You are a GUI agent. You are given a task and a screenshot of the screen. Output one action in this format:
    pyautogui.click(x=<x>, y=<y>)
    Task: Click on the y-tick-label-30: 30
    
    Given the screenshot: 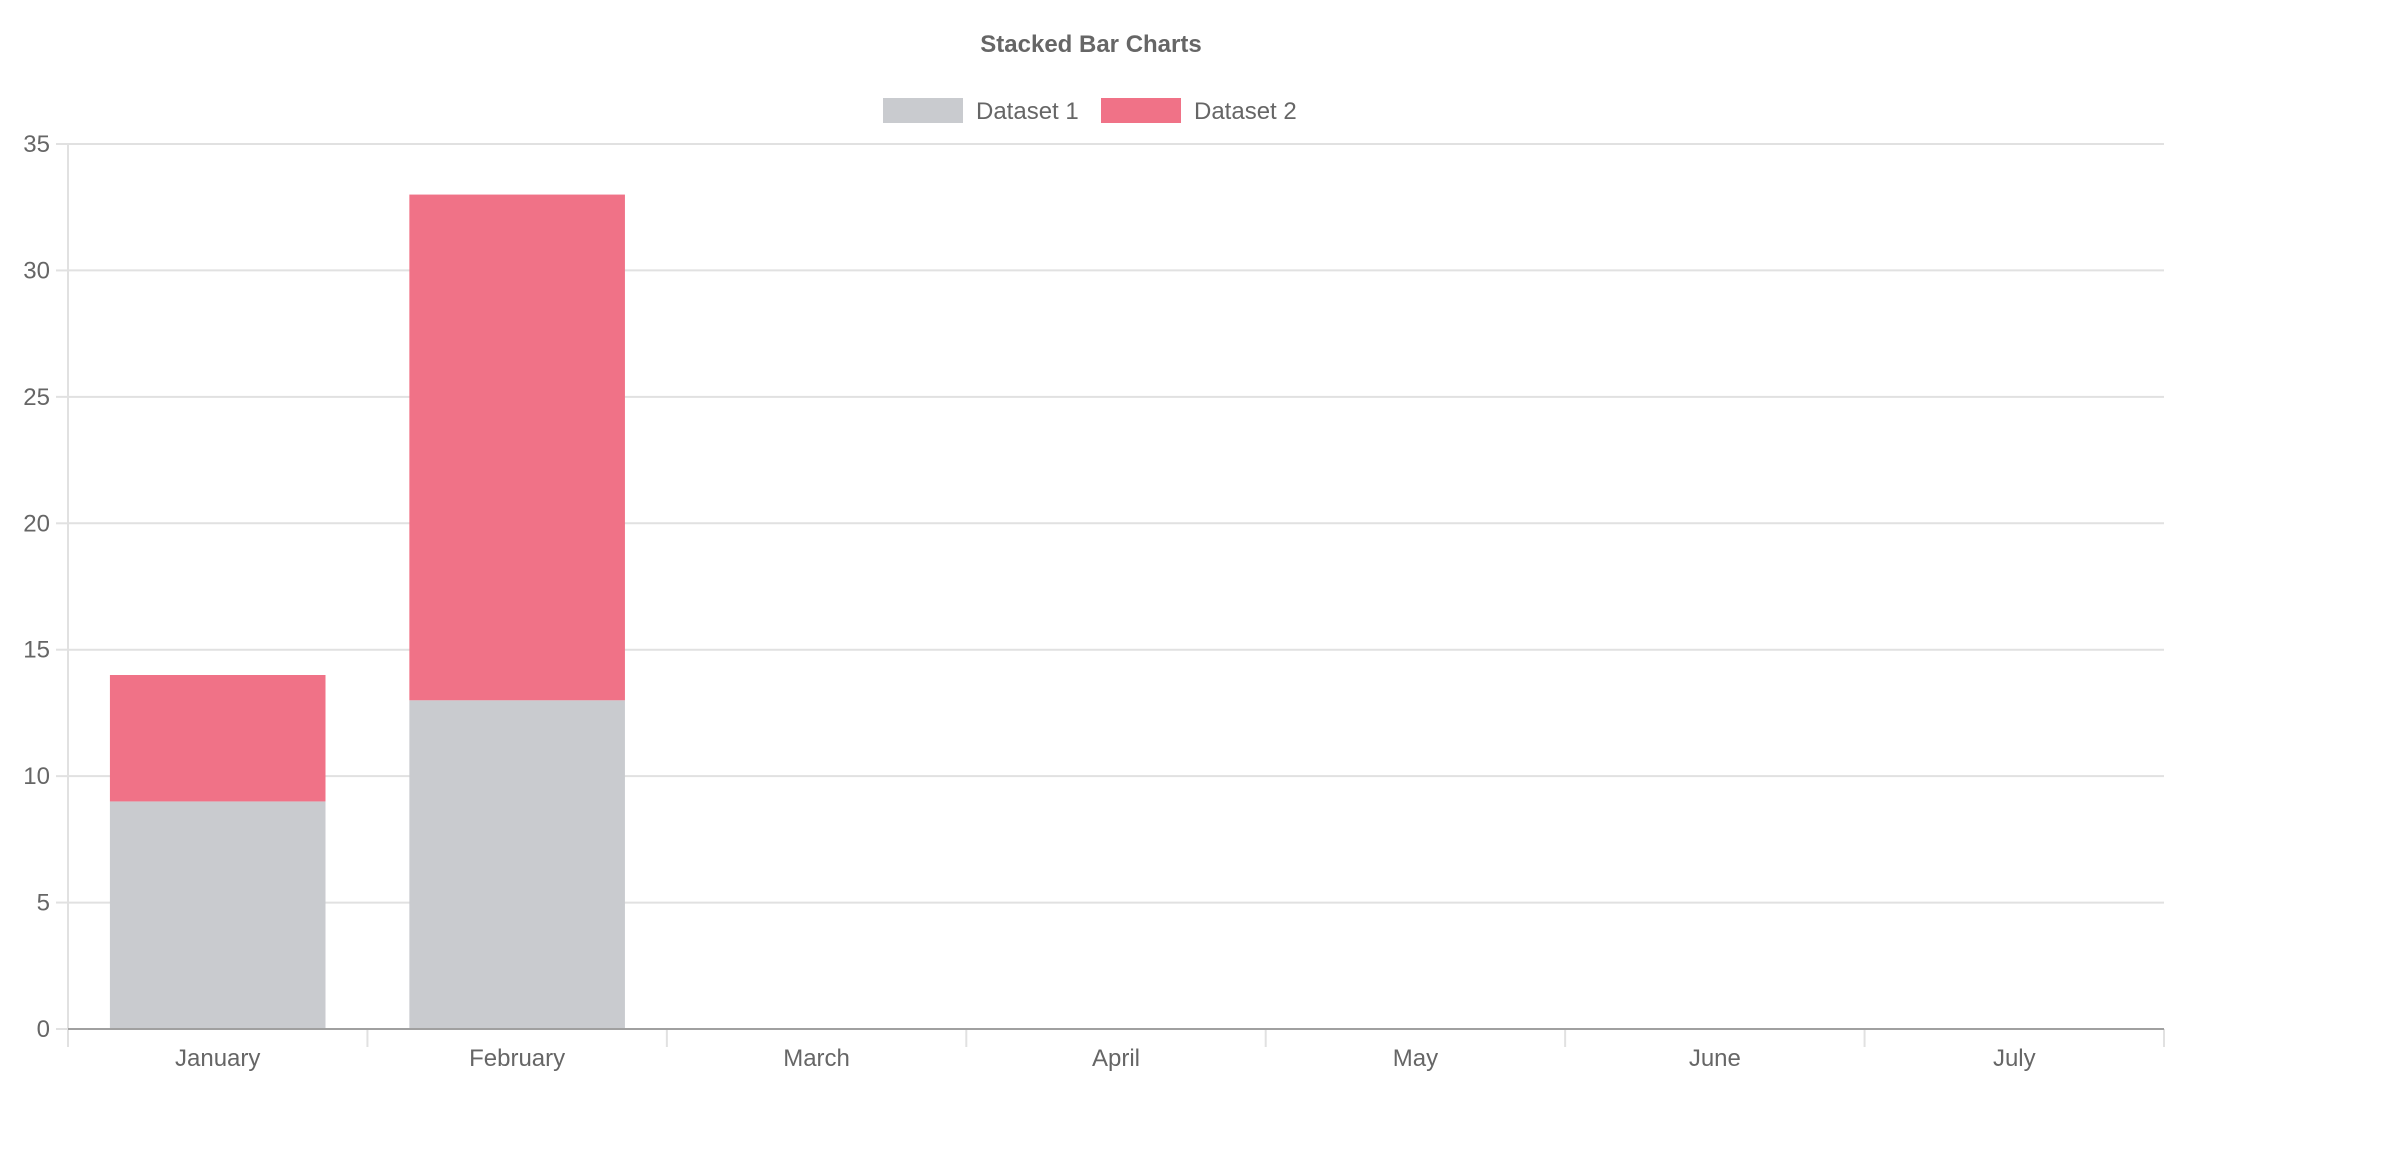 What is the action you would take?
    pyautogui.click(x=36, y=270)
    